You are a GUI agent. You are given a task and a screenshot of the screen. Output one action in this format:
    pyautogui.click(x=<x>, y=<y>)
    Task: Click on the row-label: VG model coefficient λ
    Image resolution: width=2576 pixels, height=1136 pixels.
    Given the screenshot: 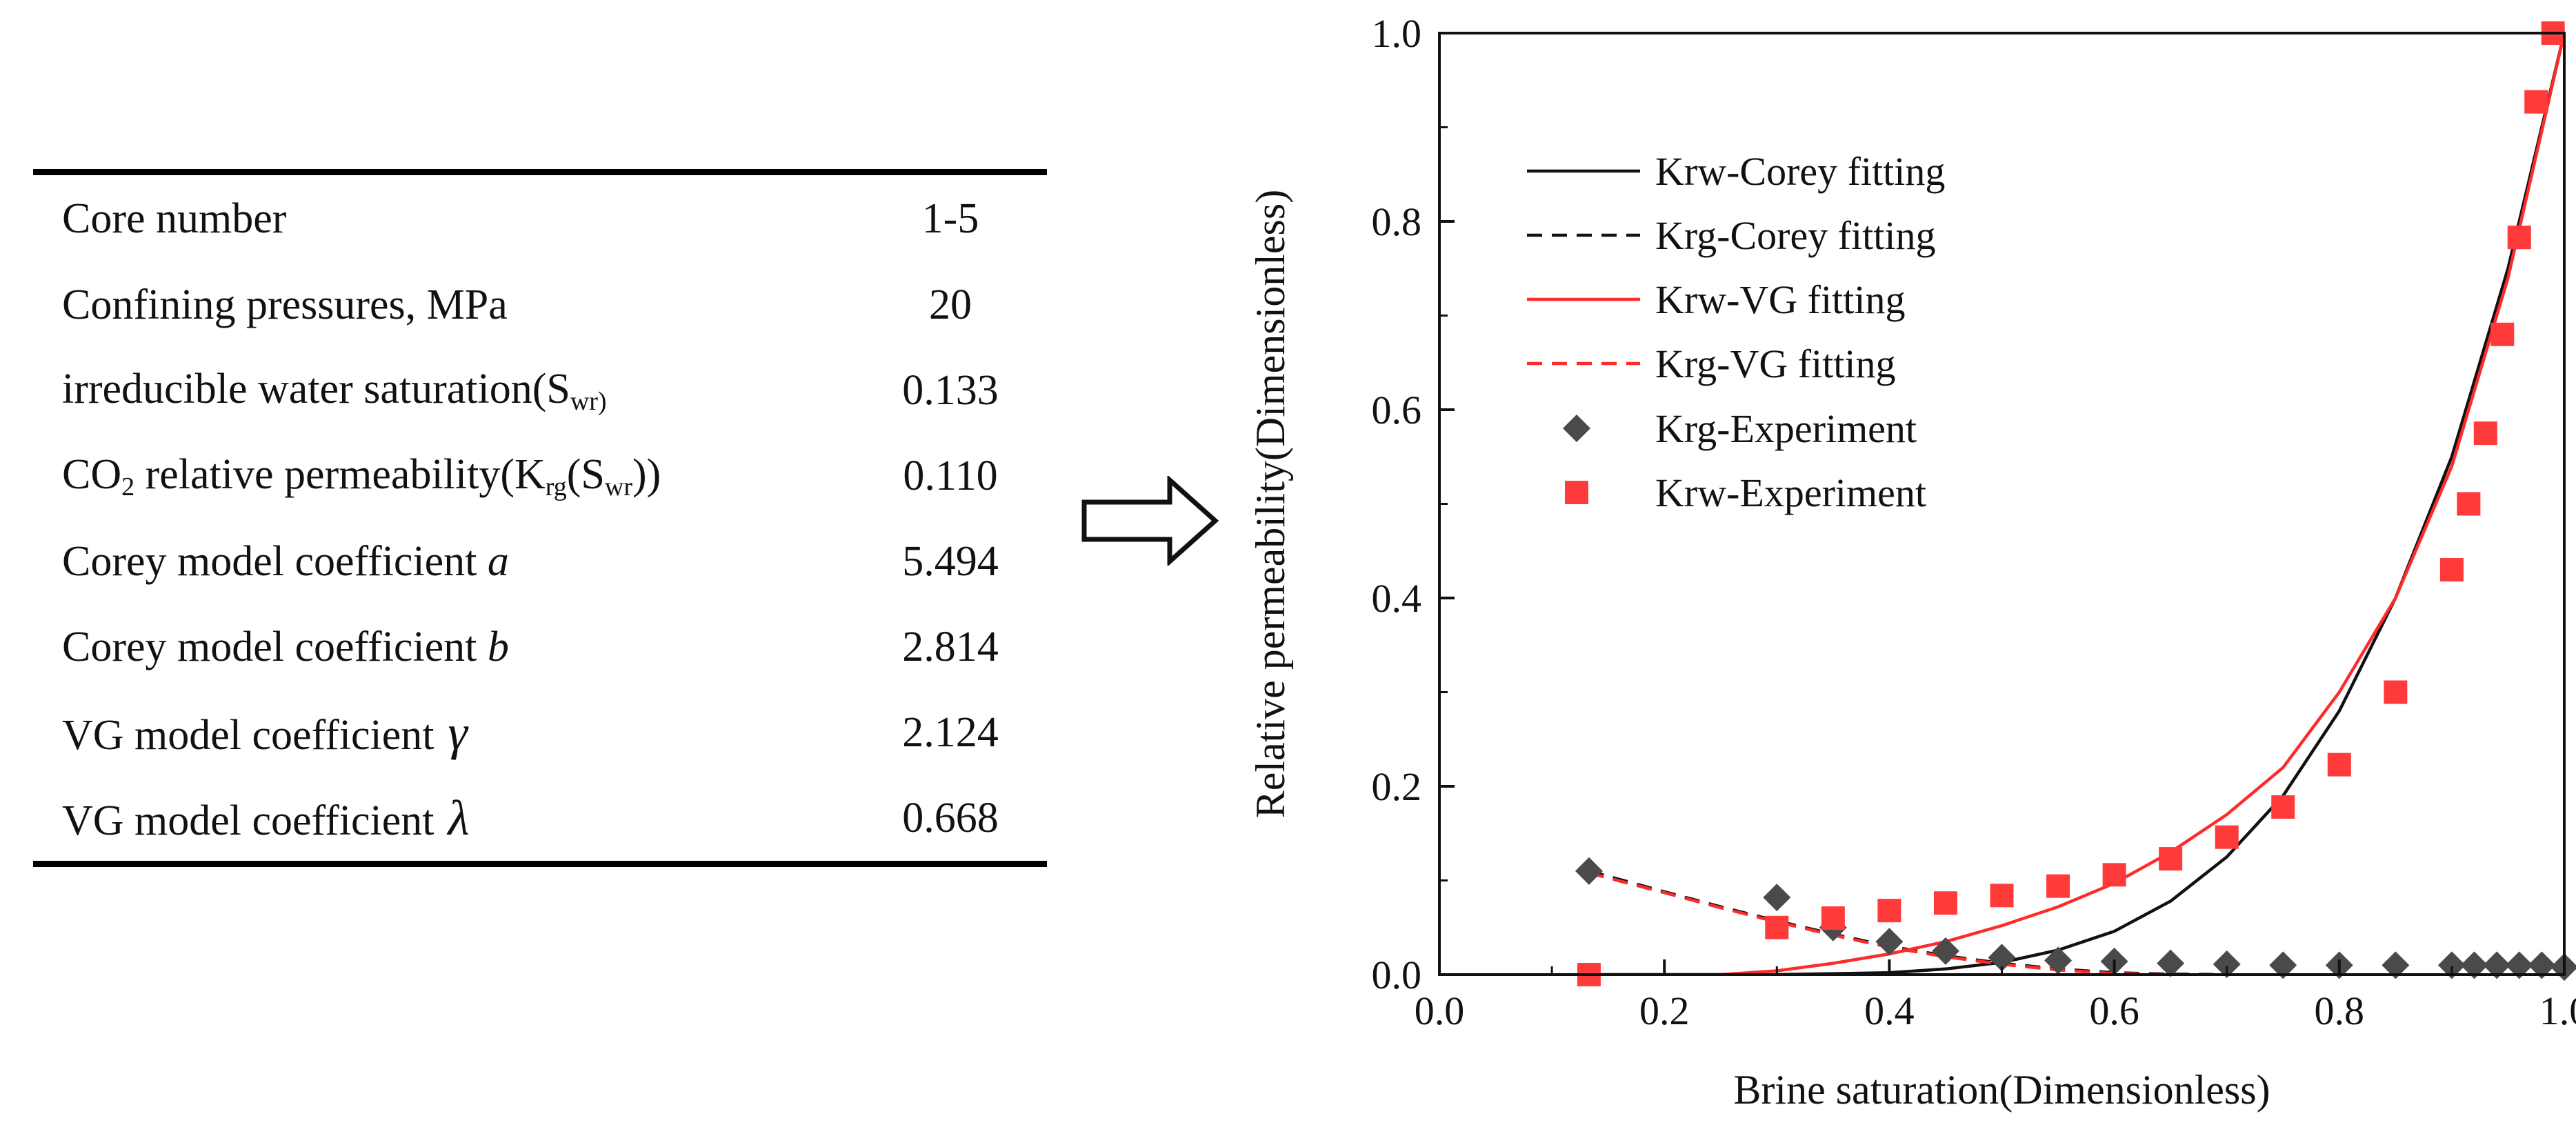 What is the action you would take?
    pyautogui.click(x=266, y=818)
    